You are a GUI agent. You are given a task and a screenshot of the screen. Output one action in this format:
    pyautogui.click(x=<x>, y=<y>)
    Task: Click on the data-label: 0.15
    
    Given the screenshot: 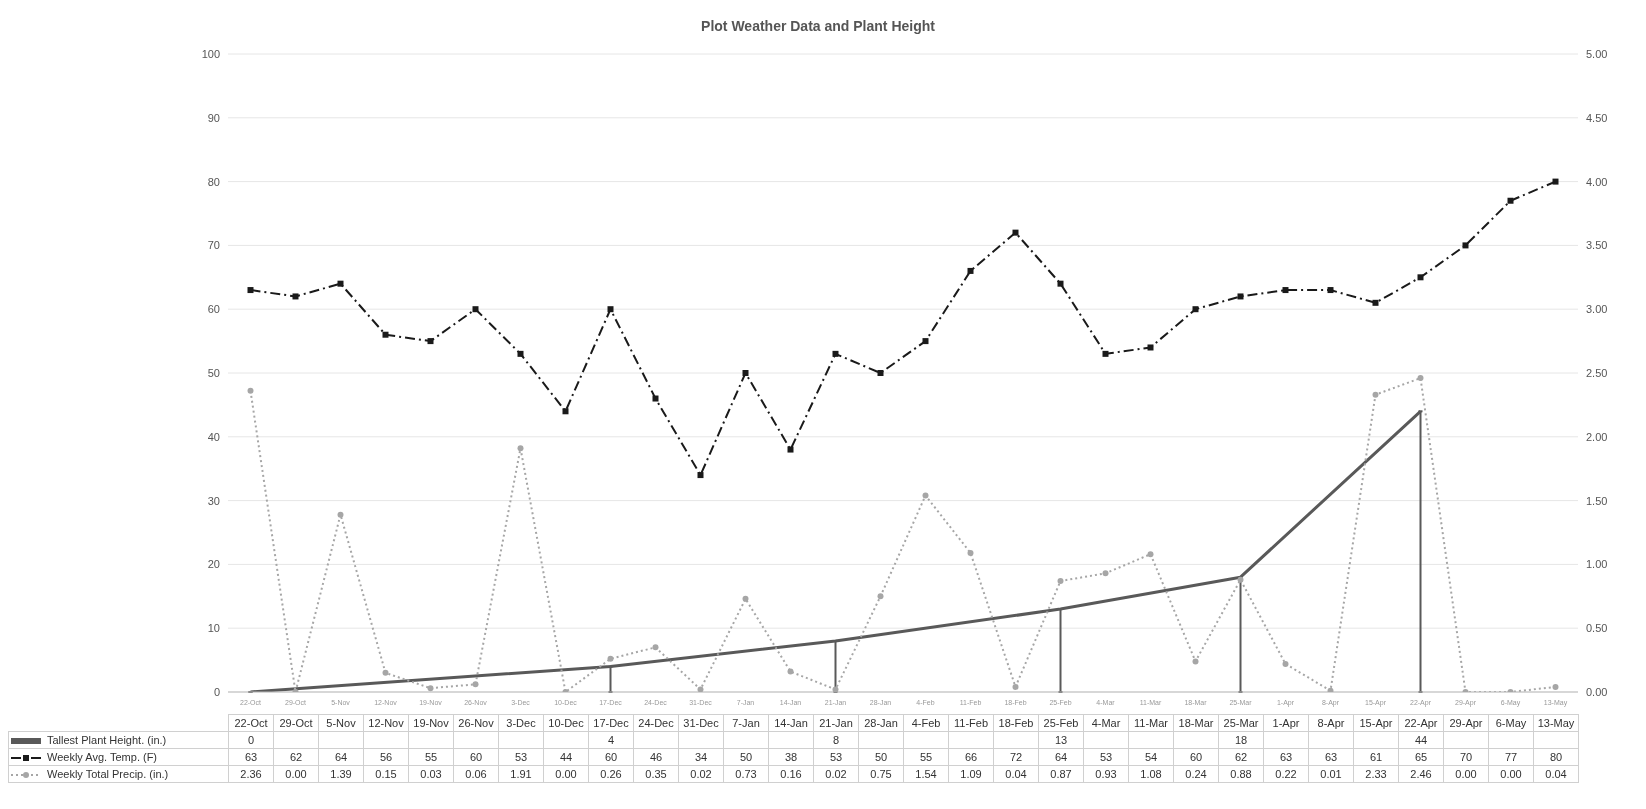 What is the action you would take?
    pyautogui.click(x=386, y=774)
    